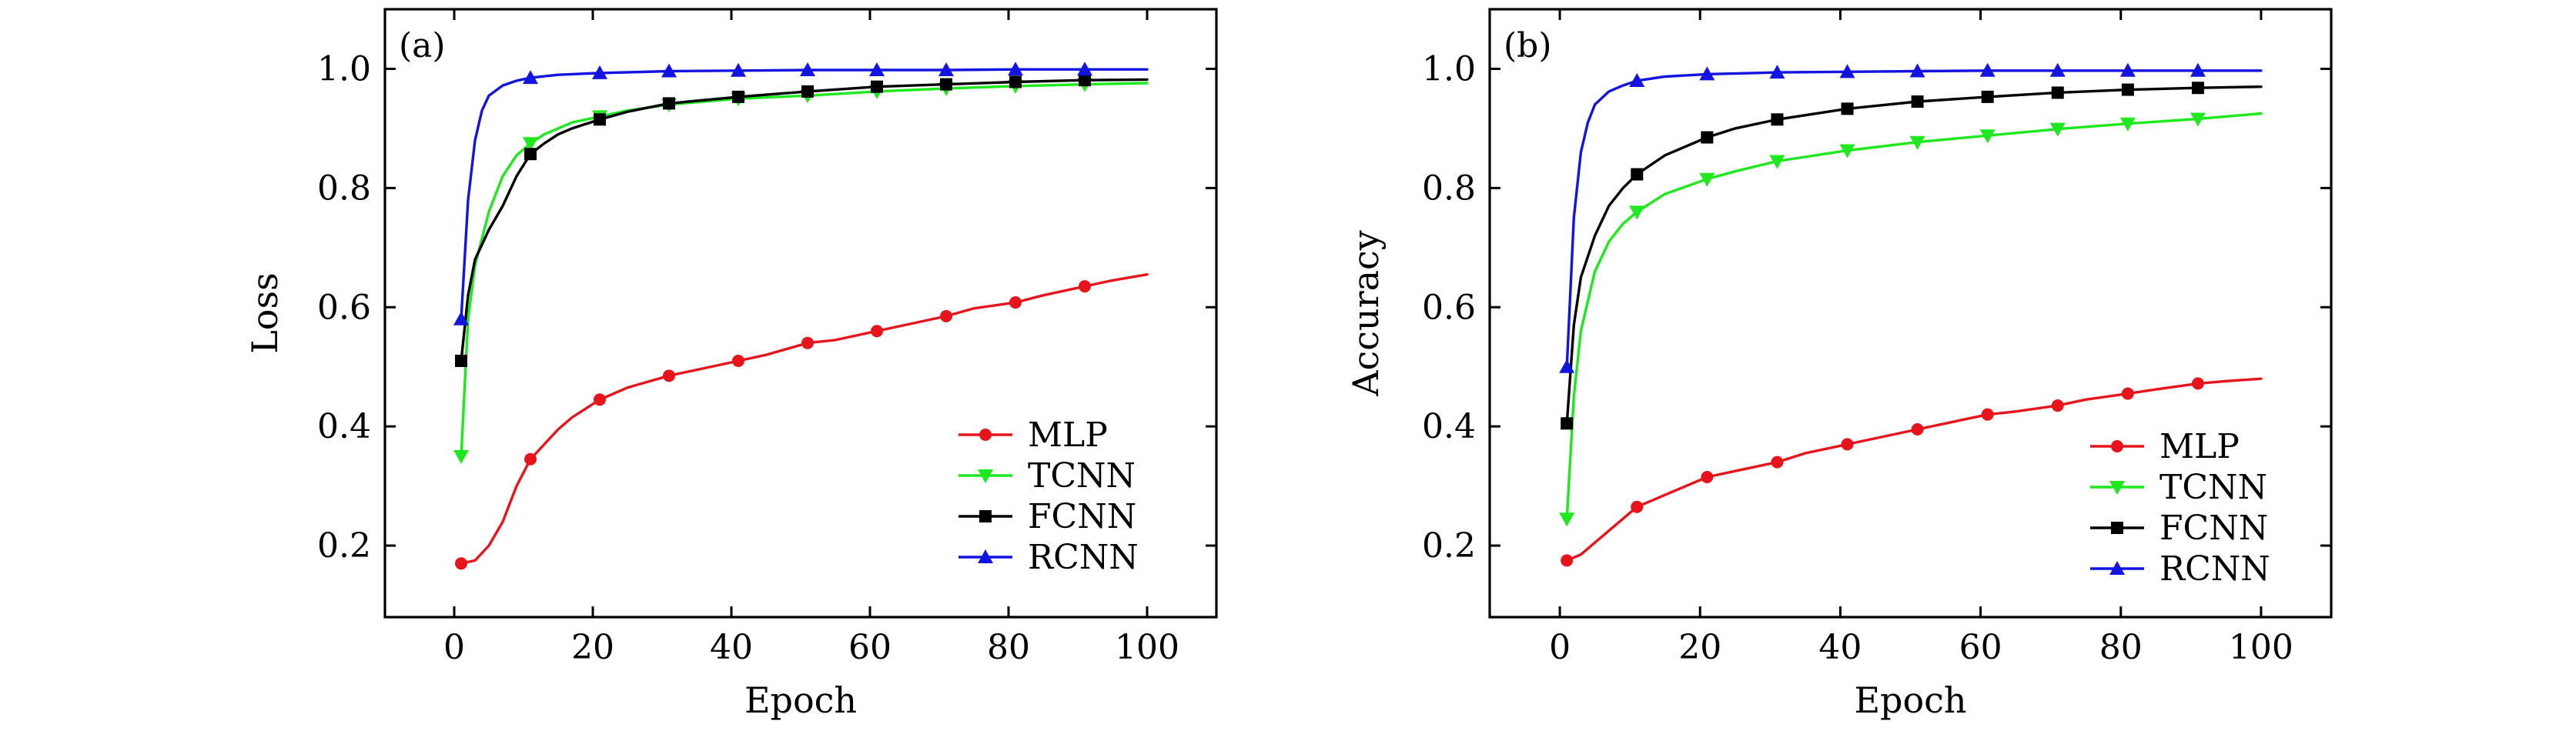  Describe the element at coordinates (2215, 569) in the screenshot. I see `legend-label-rcnn: RCNN` at that location.